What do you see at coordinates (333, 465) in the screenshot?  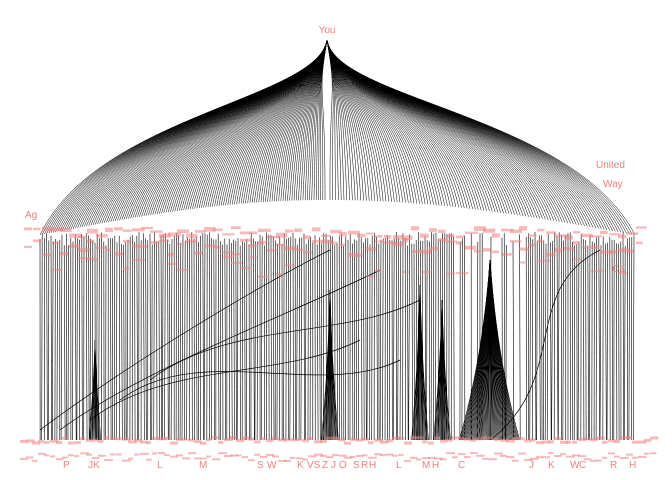 I see `initial-label: J` at bounding box center [333, 465].